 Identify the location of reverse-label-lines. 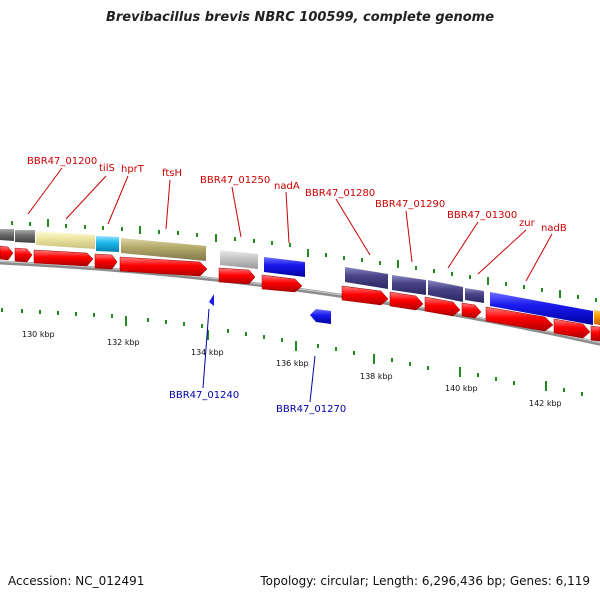
(259, 355).